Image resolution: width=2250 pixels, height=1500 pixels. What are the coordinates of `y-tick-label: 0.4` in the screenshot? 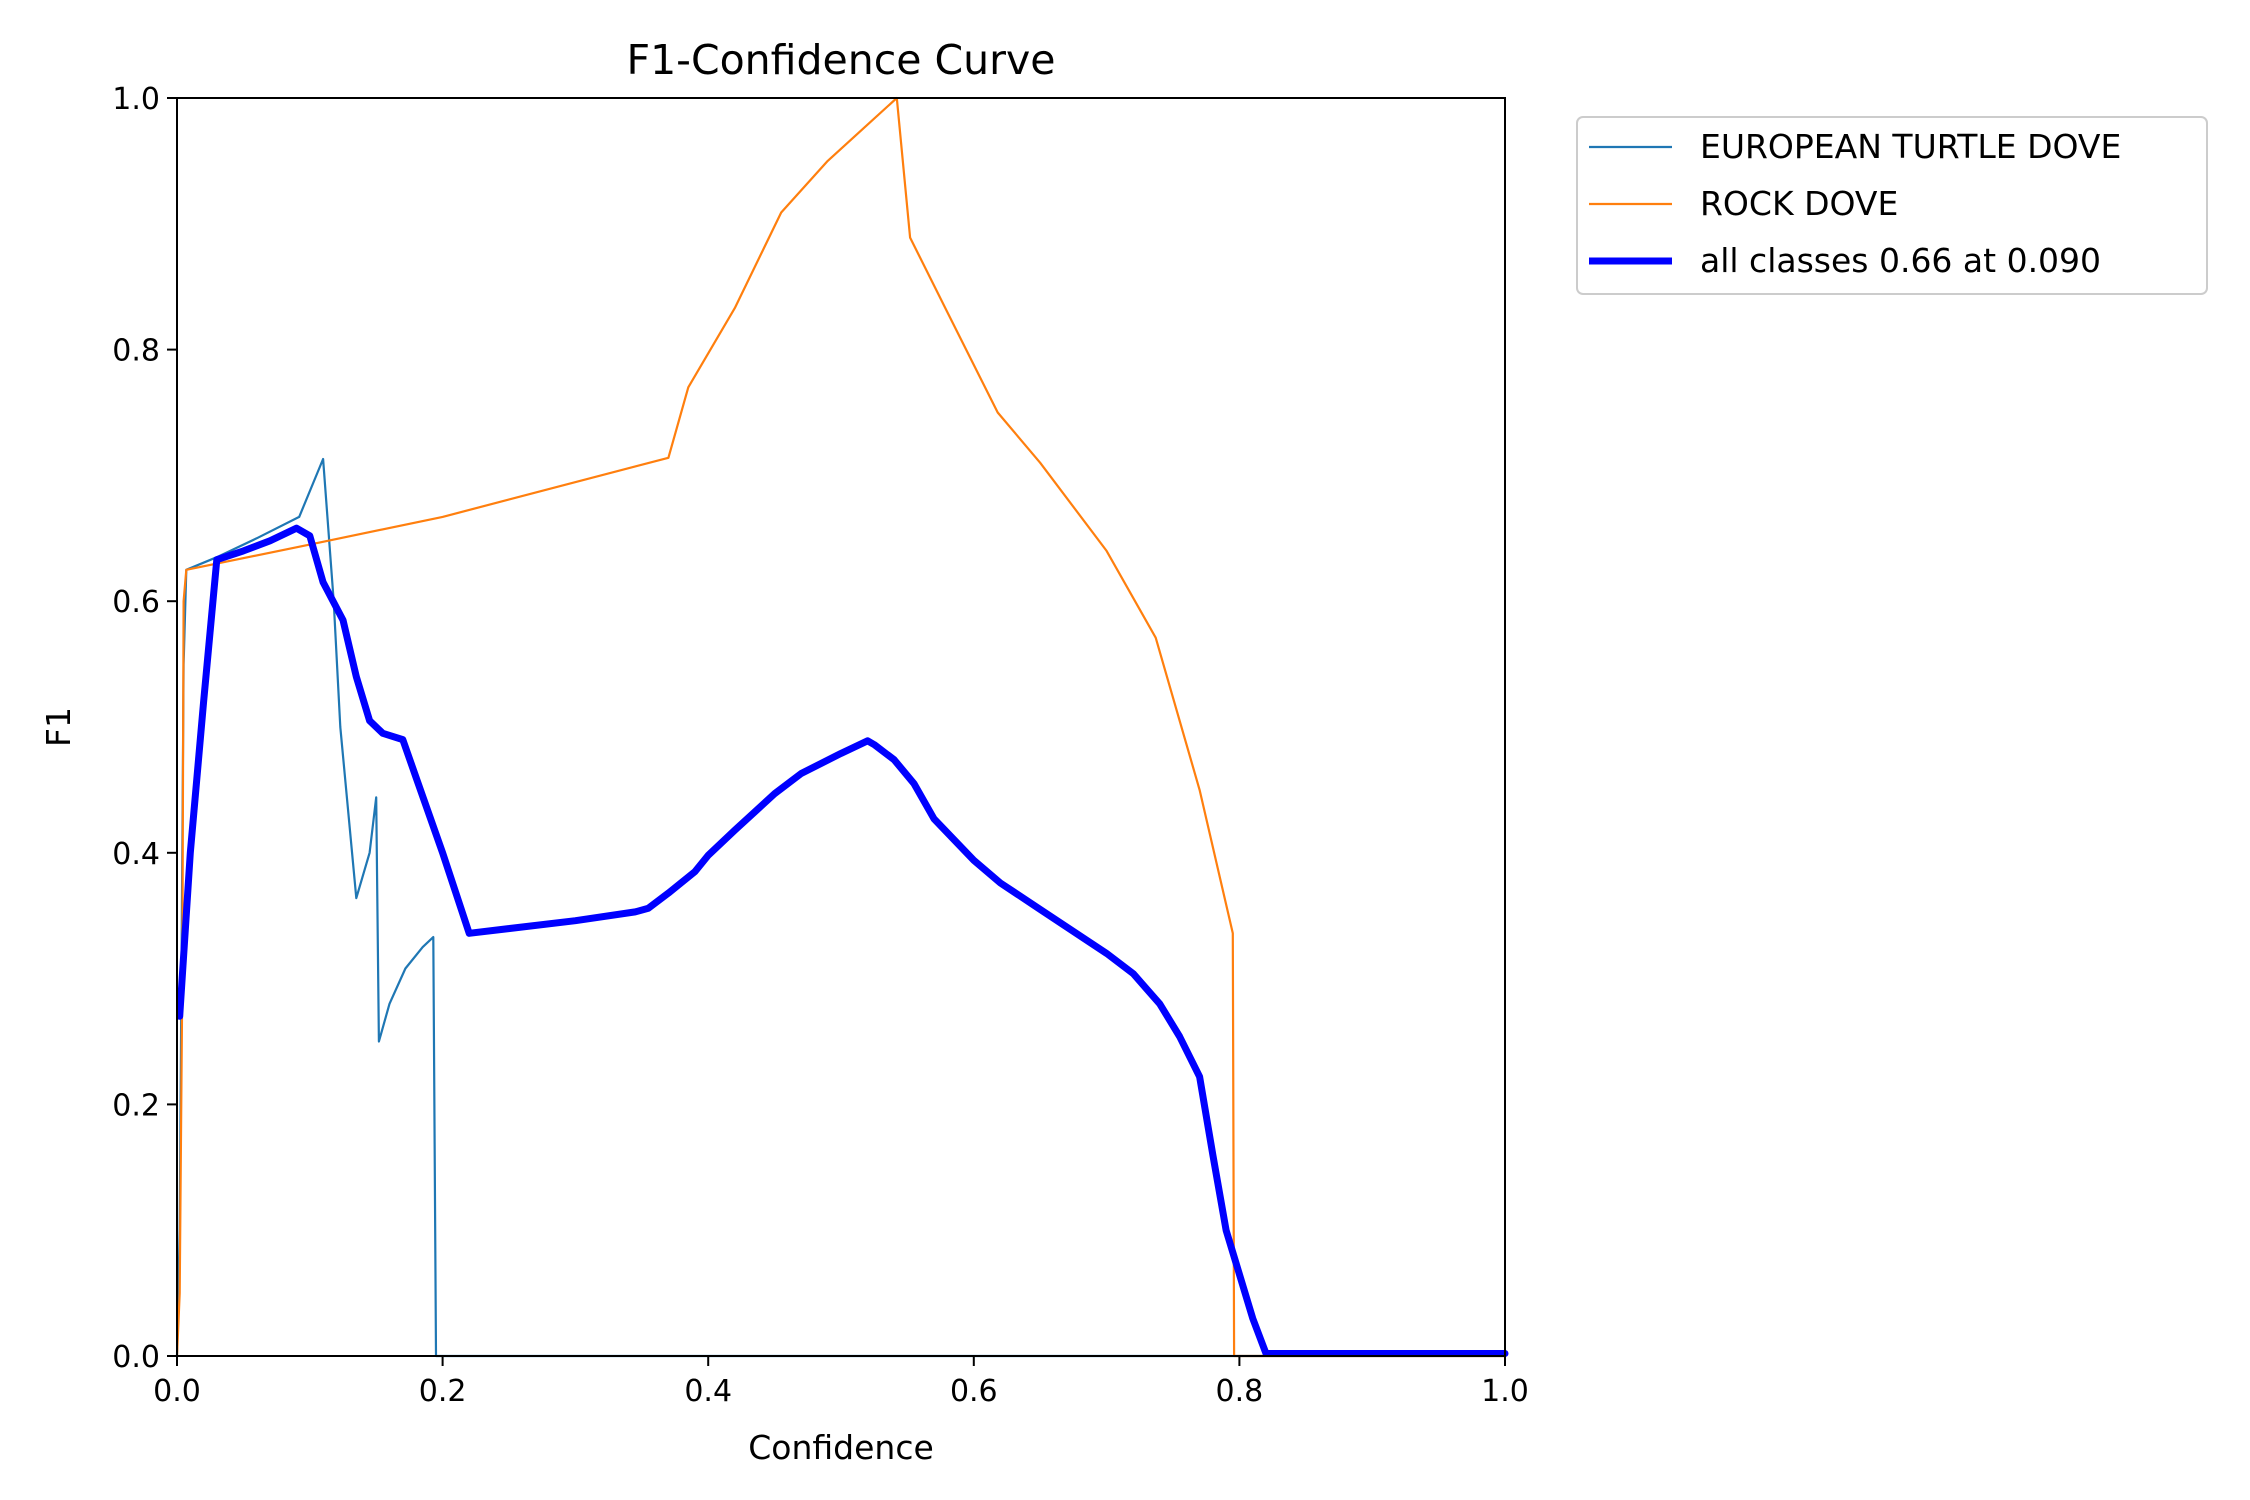 It's located at (136, 854).